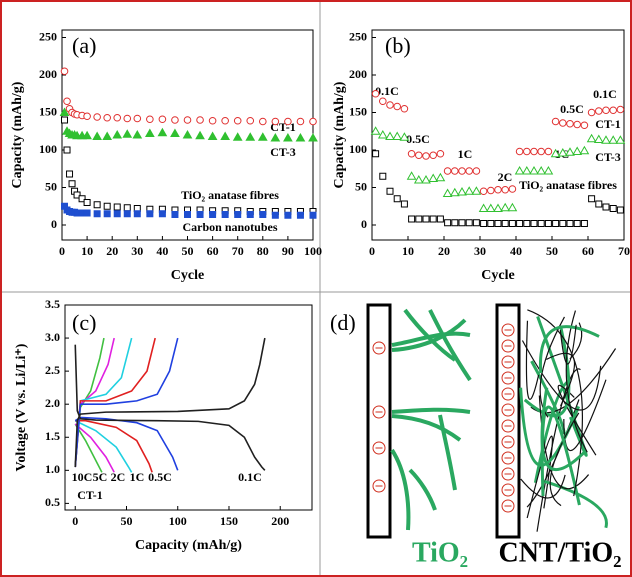 The image size is (632, 577). Describe the element at coordinates (52, 436) in the screenshot. I see `y-tick-label: 1.5` at that location.